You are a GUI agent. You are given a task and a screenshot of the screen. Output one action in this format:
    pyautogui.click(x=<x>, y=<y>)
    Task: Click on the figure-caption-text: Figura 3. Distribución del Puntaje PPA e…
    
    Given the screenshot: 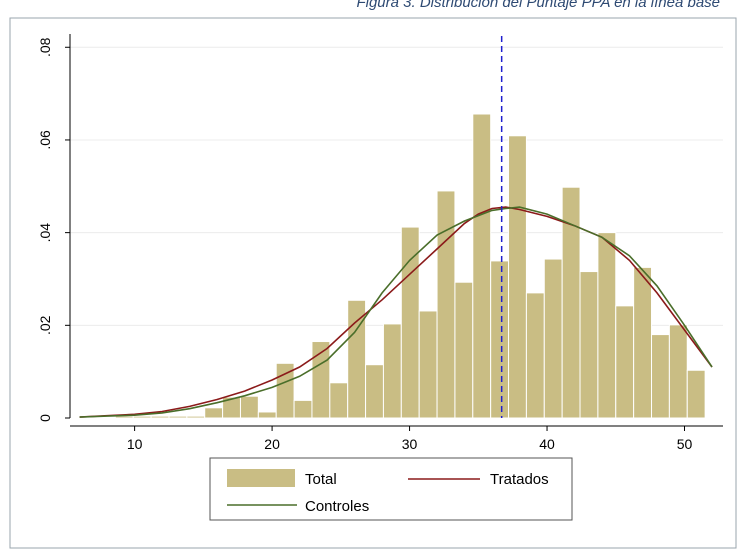 What is the action you would take?
    pyautogui.click(x=538, y=5)
    